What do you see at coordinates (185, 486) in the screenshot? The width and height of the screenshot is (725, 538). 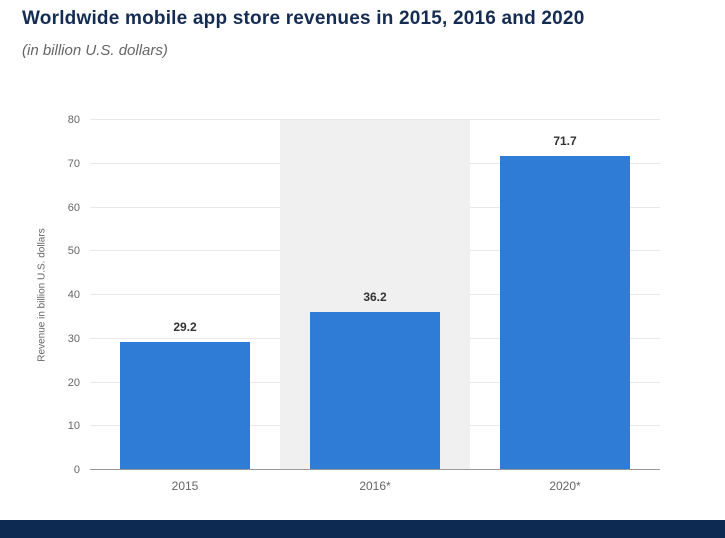 I see `x-tick-label: 2015` at bounding box center [185, 486].